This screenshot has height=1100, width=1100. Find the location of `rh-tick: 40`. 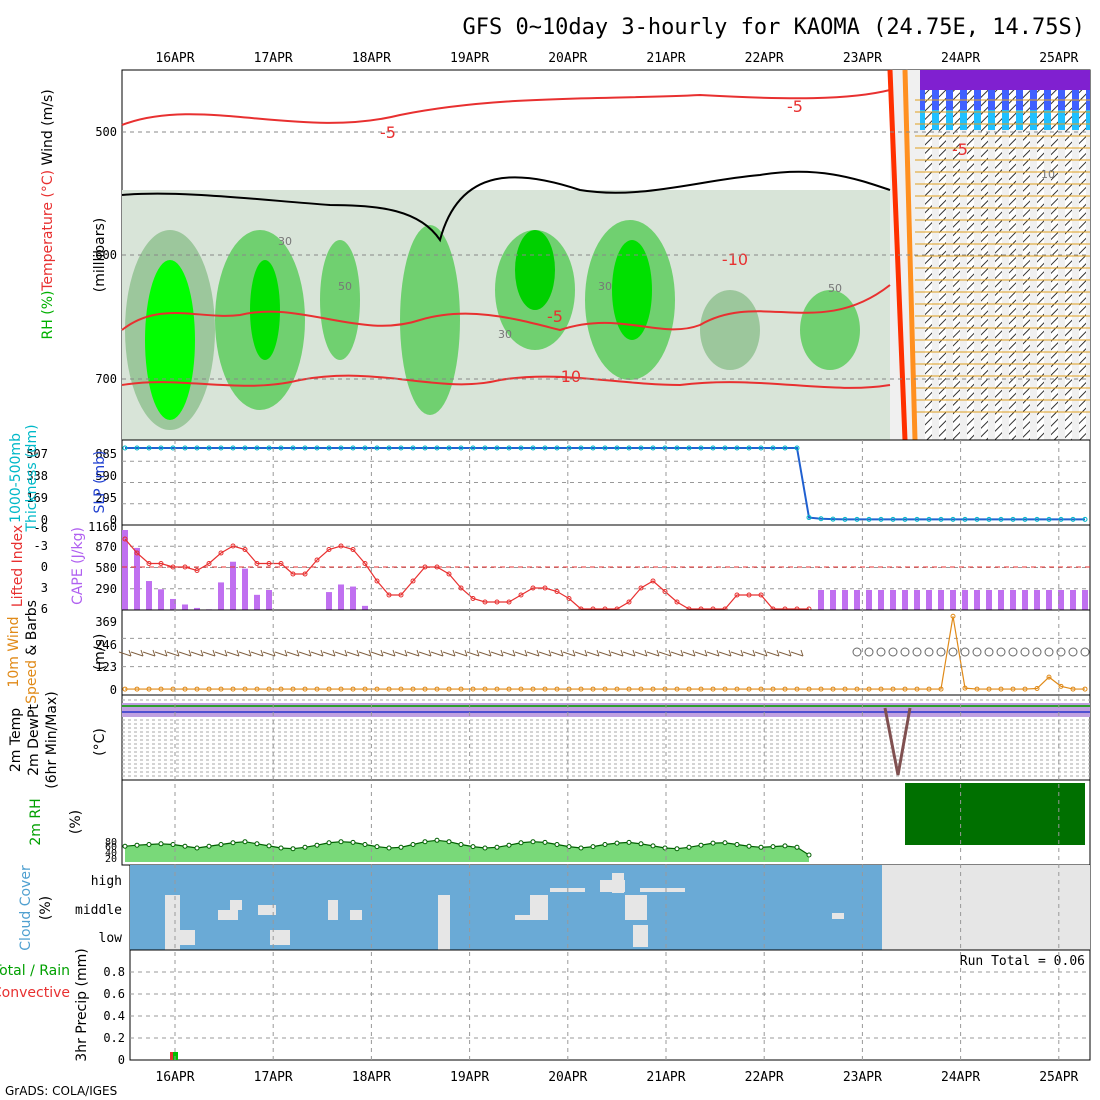

rh-tick: 40 is located at coordinates (111, 853).